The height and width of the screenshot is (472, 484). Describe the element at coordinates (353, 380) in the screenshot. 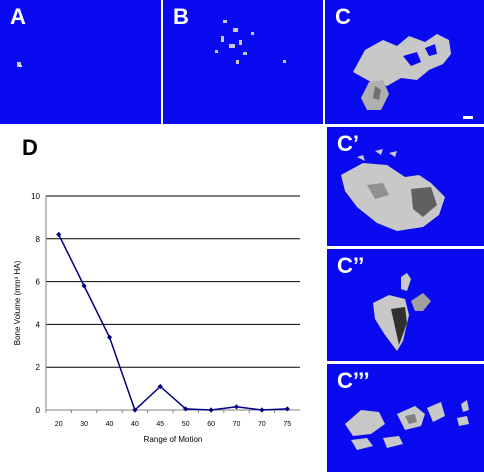

I see `panel-c3-label: C’’’` at that location.